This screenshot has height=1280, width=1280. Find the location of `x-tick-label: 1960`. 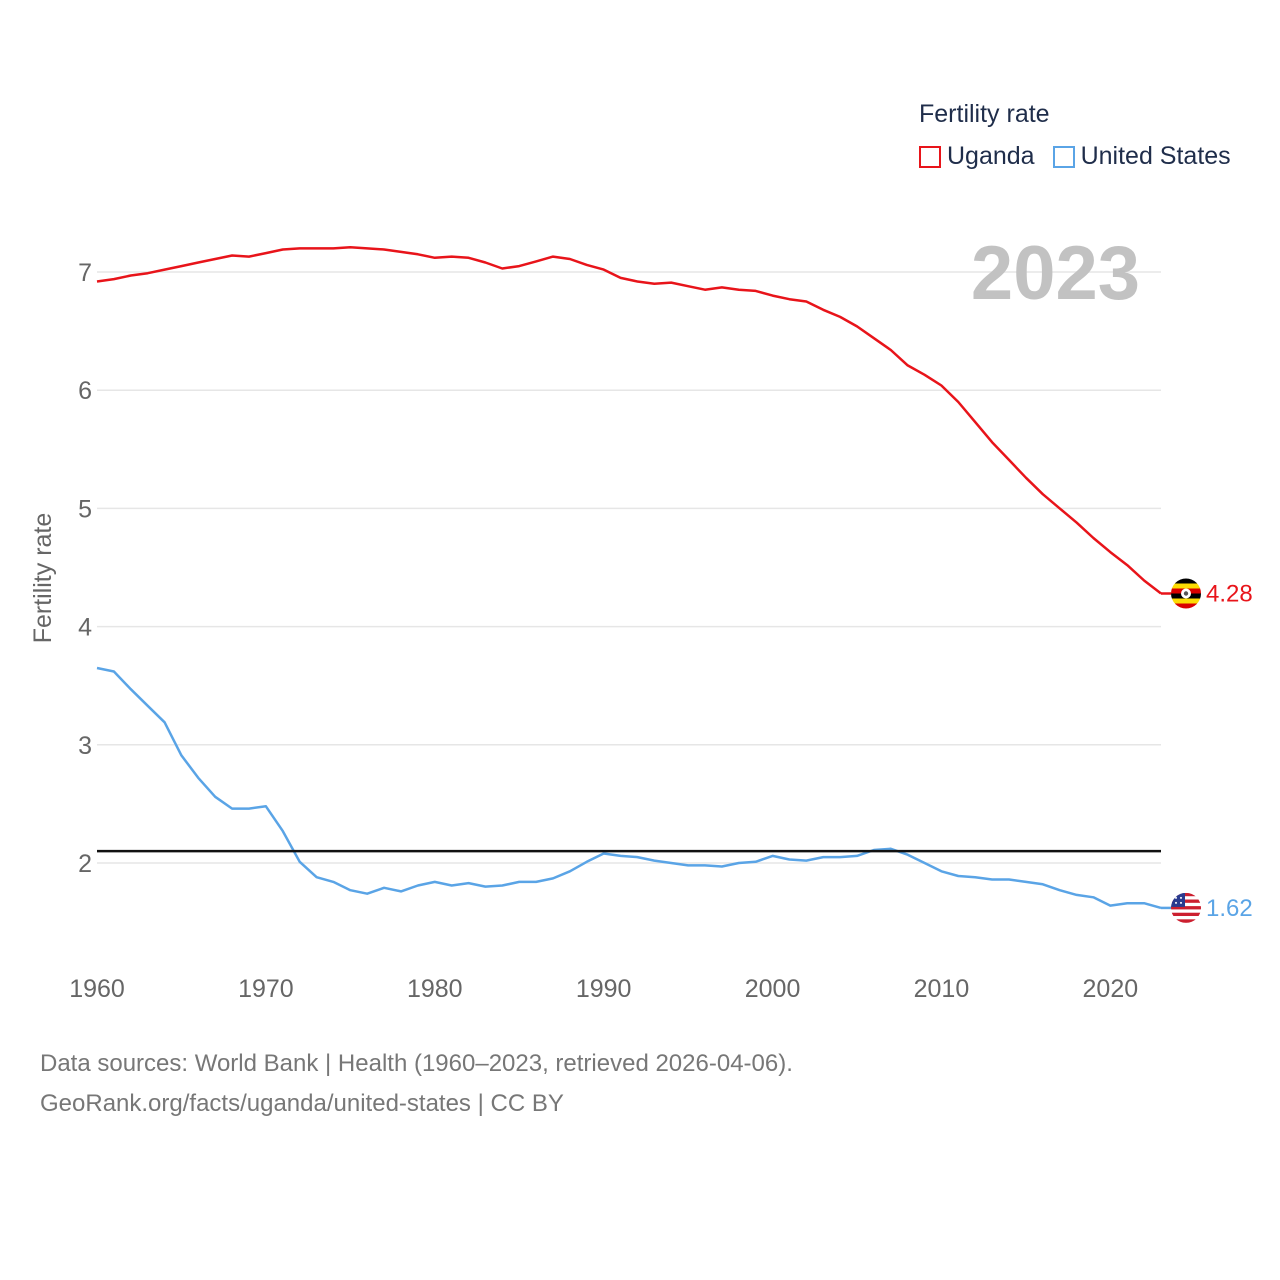

x-tick-label: 1960 is located at coordinates (97, 989).